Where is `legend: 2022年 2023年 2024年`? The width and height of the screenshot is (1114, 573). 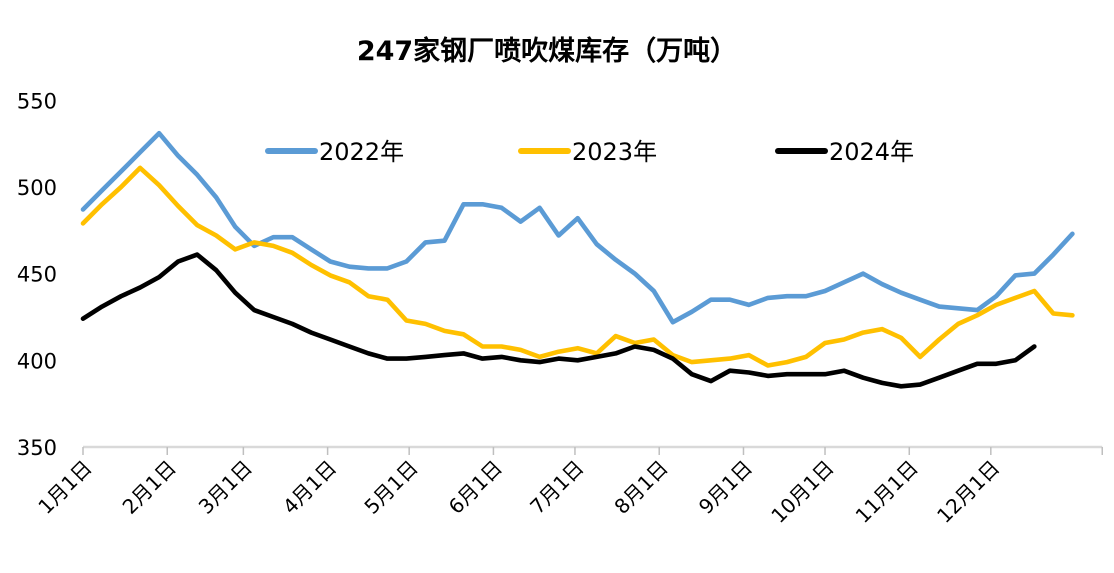
legend: 2022年 2023年 2024年 is located at coordinates (589, 152).